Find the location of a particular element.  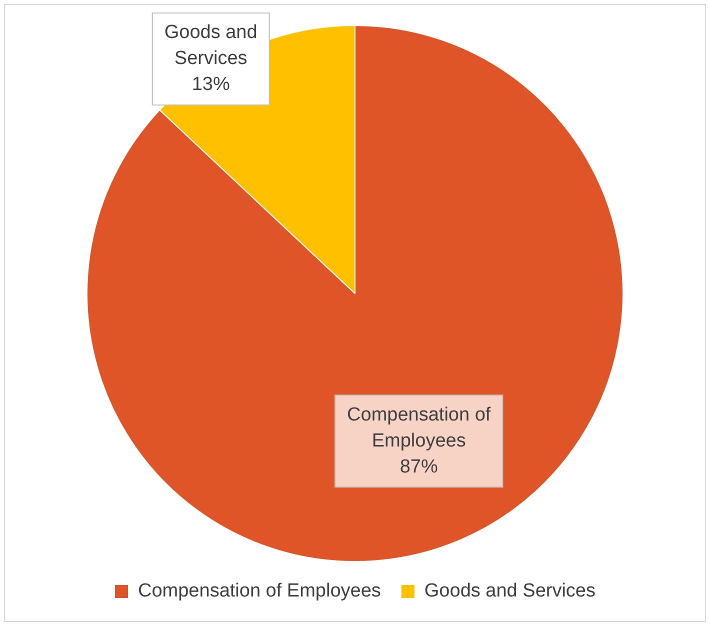

slice-label: Compensation of Employees is located at coordinates (419, 428).